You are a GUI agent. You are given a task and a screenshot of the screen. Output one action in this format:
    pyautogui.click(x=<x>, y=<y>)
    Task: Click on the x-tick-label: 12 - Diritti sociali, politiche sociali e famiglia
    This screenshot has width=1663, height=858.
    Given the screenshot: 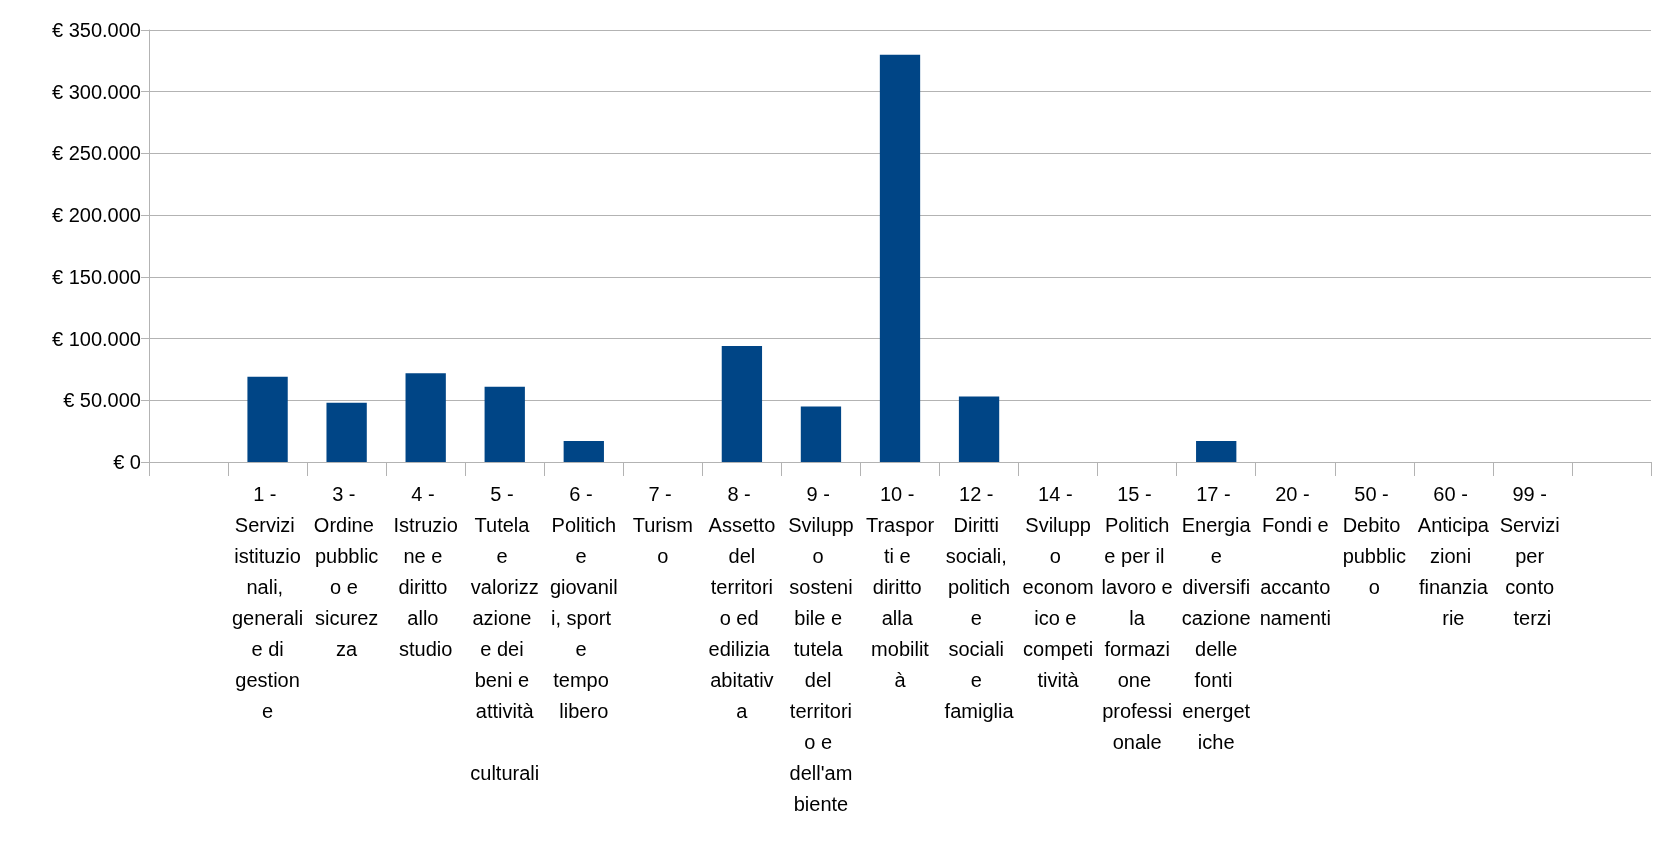 What is the action you would take?
    pyautogui.click(x=979, y=602)
    